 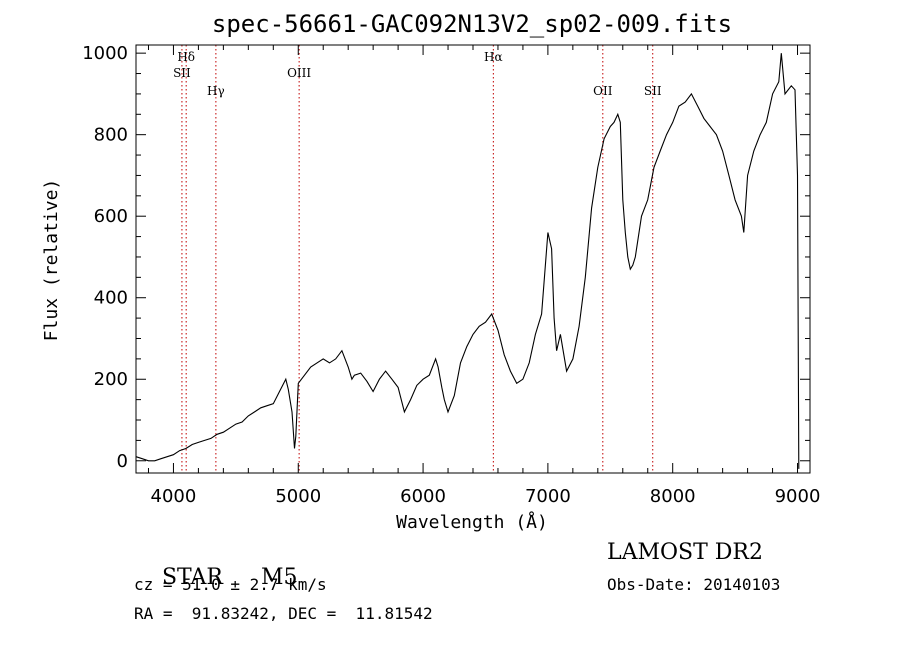 What do you see at coordinates (111, 379) in the screenshot?
I see `y-tick-label: 200` at bounding box center [111, 379].